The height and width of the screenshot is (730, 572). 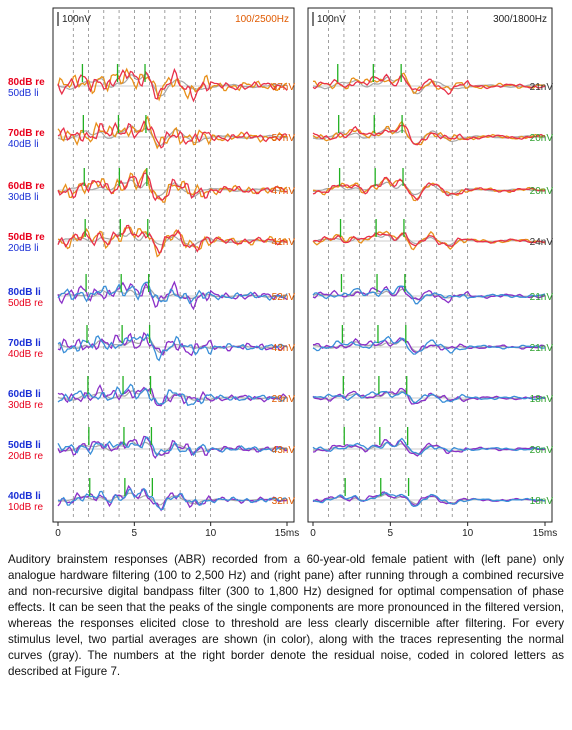 I want to click on row-label-secondary: 10dB re, so click(x=25, y=507).